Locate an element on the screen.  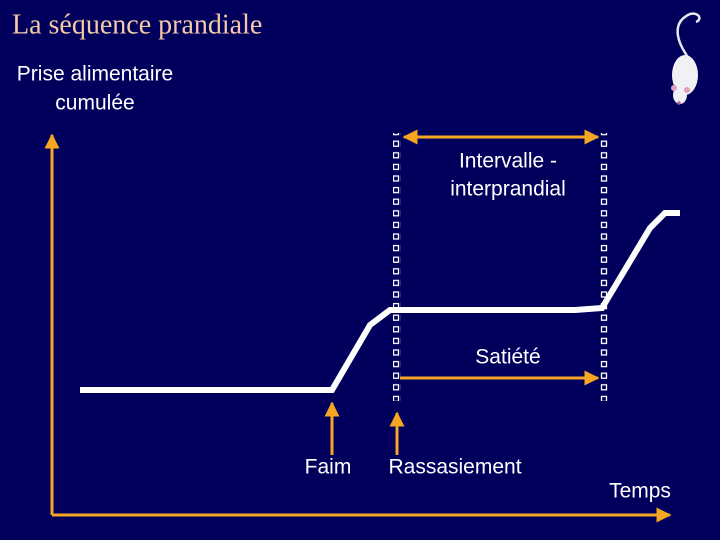
hunger-label: Faim is located at coordinates (328, 467).